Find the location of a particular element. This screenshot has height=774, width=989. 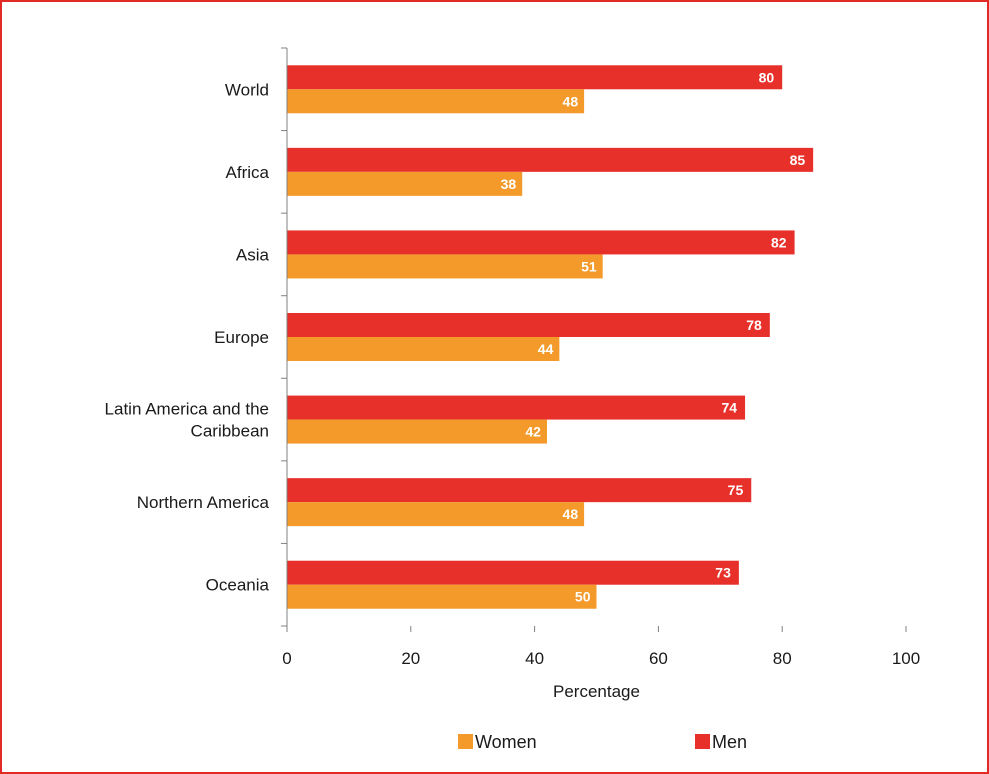

value-label-men: 74 is located at coordinates (729, 408).